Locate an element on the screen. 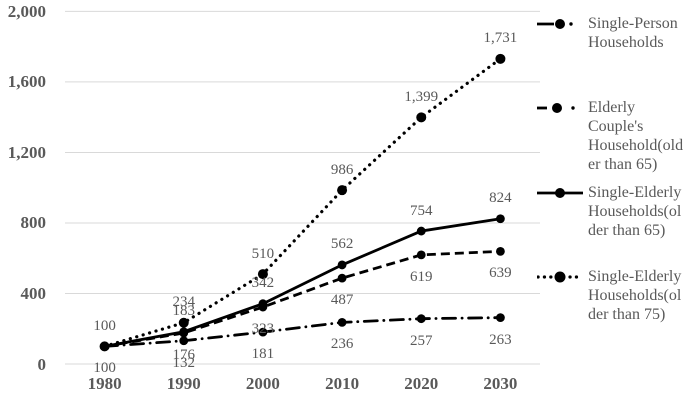  x-axis-tick-label: 2000 is located at coordinates (262, 383).